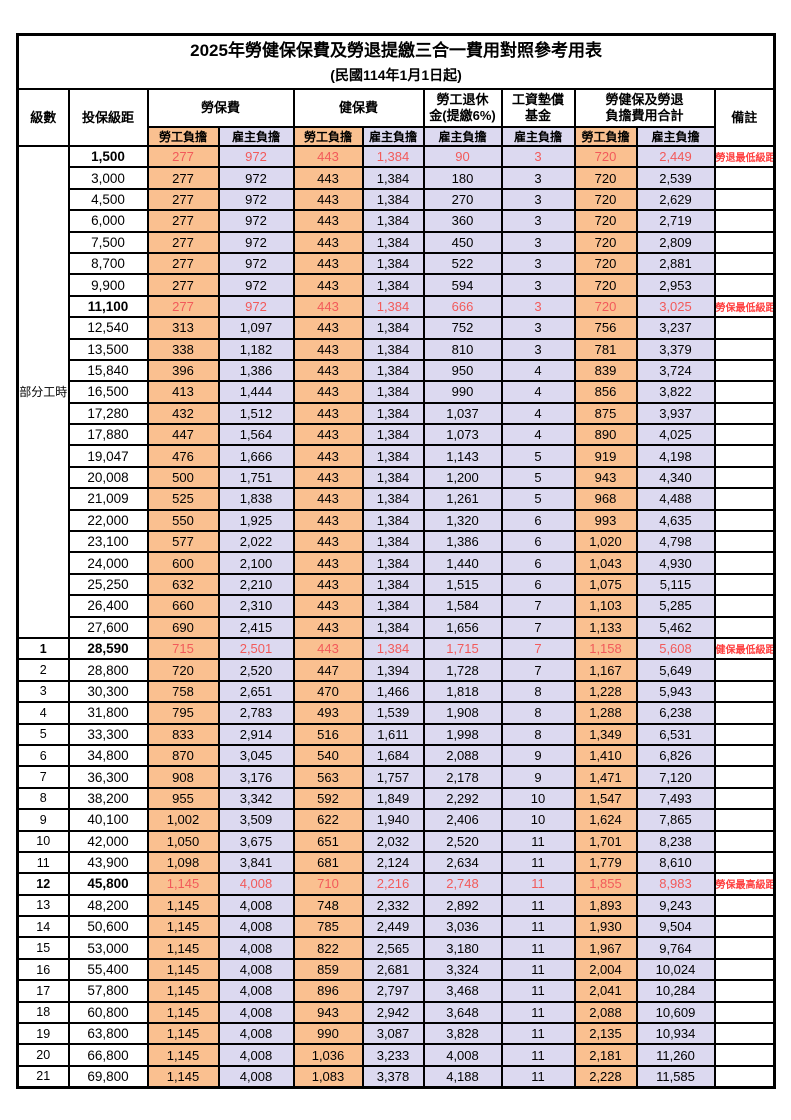 Image resolution: width=791 pixels, height=1120 pixels. I want to click on value-cell: 592, so click(328, 798).